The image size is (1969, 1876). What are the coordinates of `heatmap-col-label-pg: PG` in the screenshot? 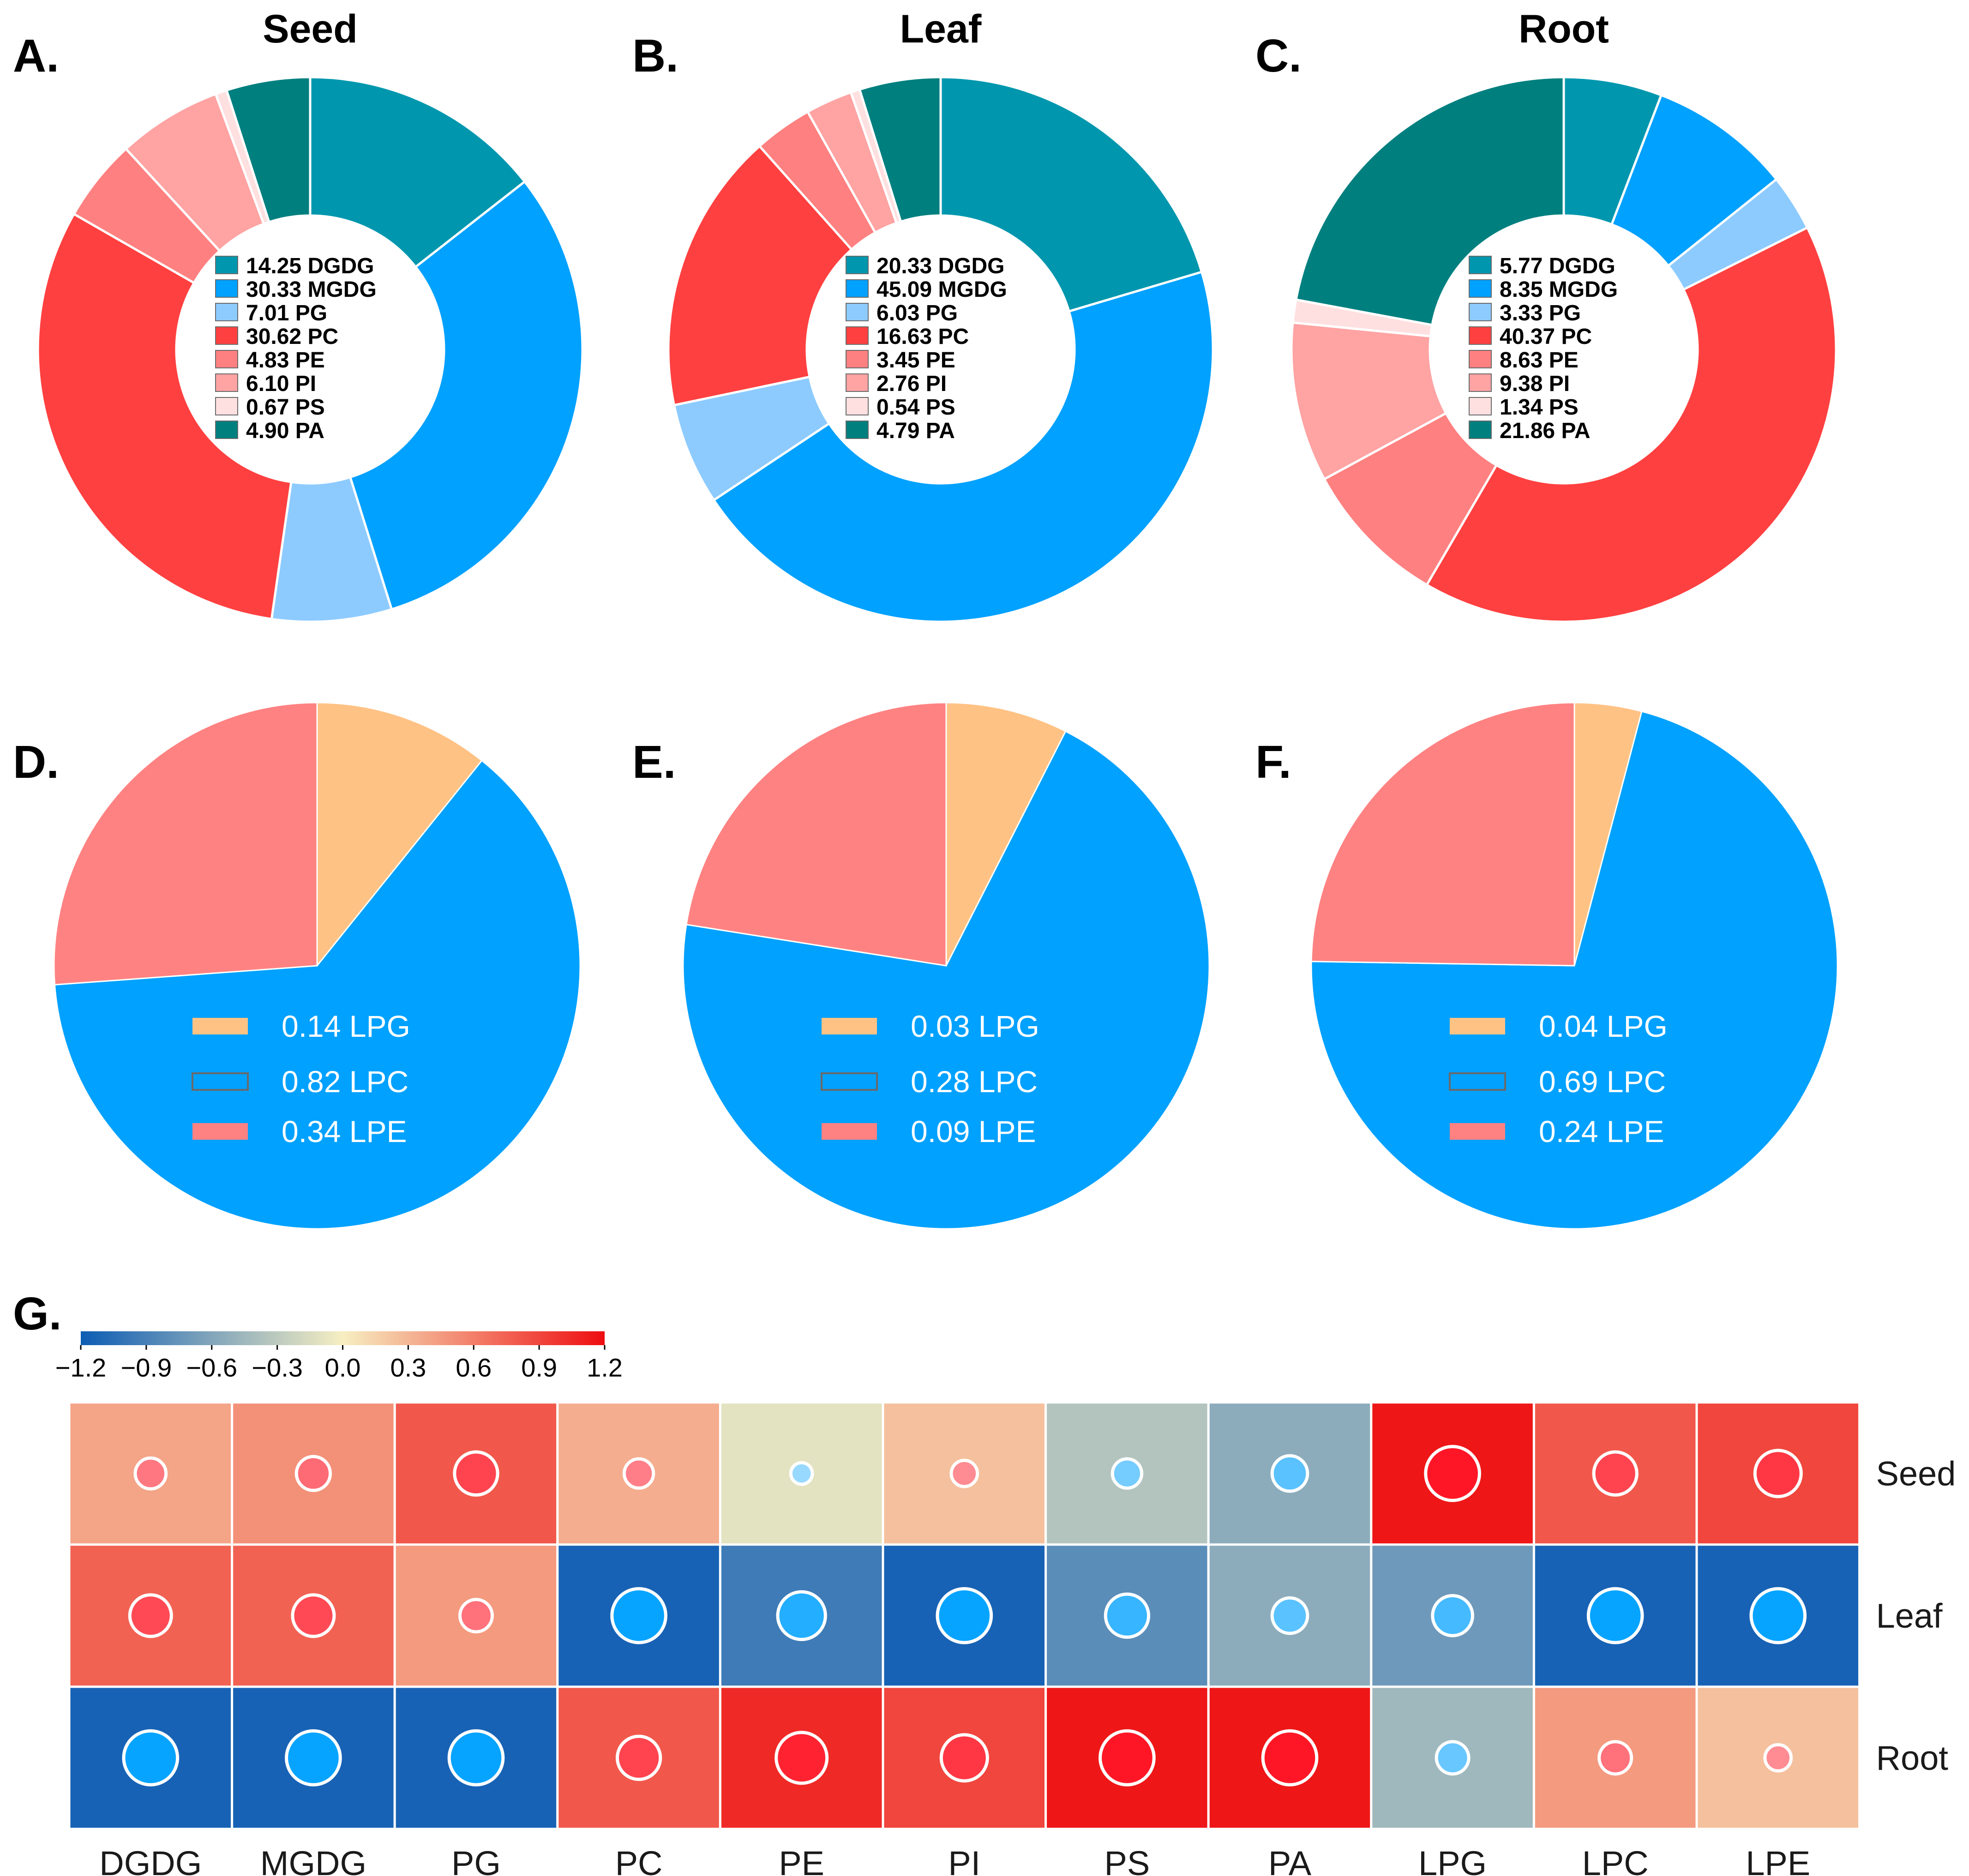 It's located at (476, 1860).